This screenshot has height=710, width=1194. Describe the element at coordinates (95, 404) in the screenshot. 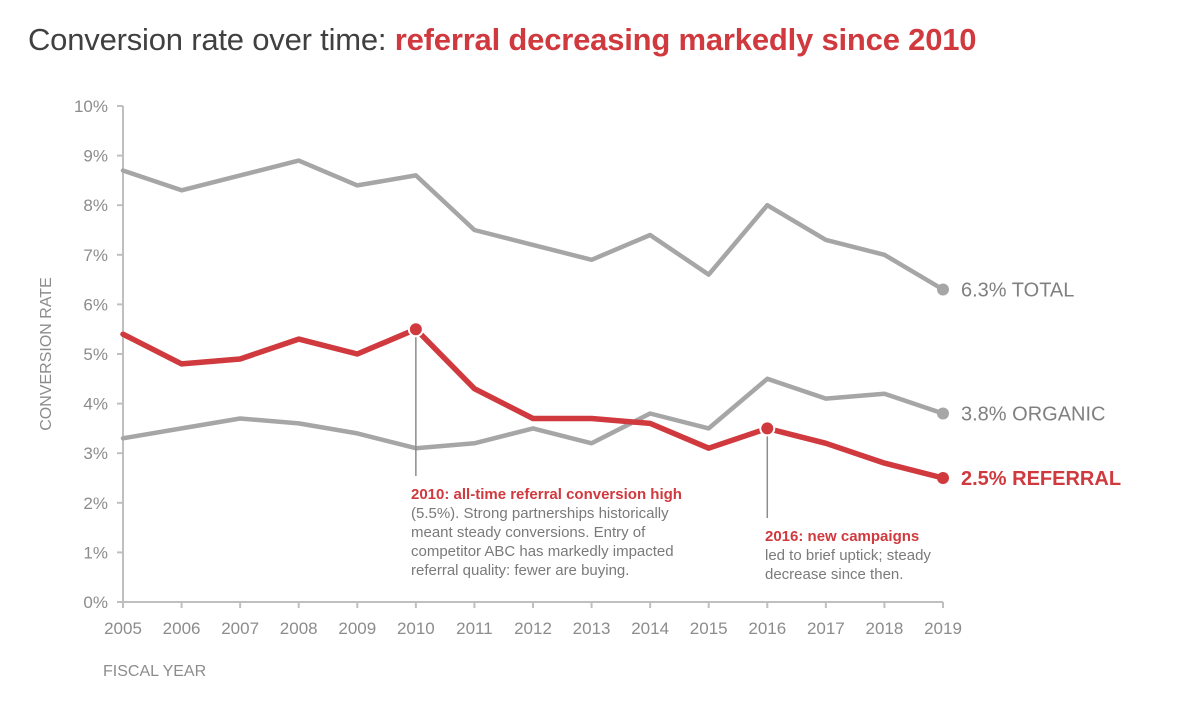

I see `y-tick-label: 4%` at that location.